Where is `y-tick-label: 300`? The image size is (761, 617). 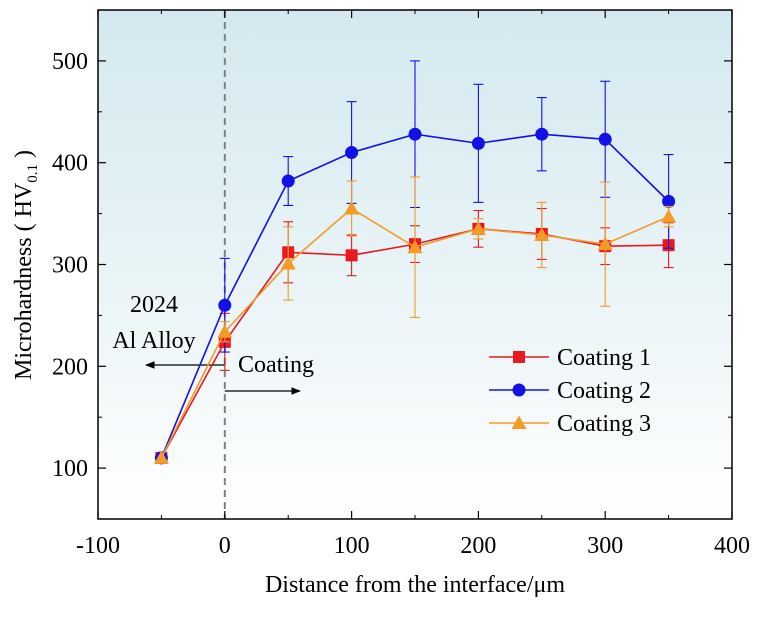 y-tick-label: 300 is located at coordinates (70, 266).